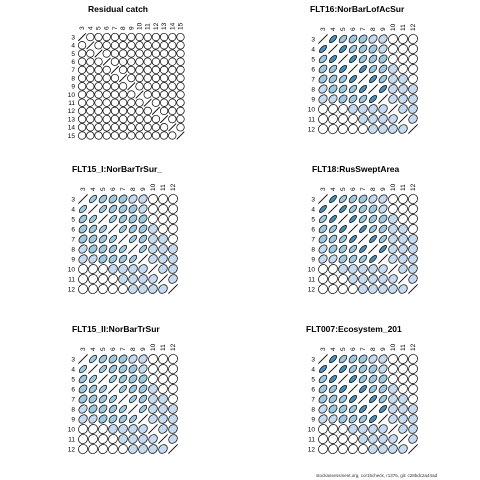  What do you see at coordinates (313, 229) in the screenshot?
I see `row-label: 6` at bounding box center [313, 229].